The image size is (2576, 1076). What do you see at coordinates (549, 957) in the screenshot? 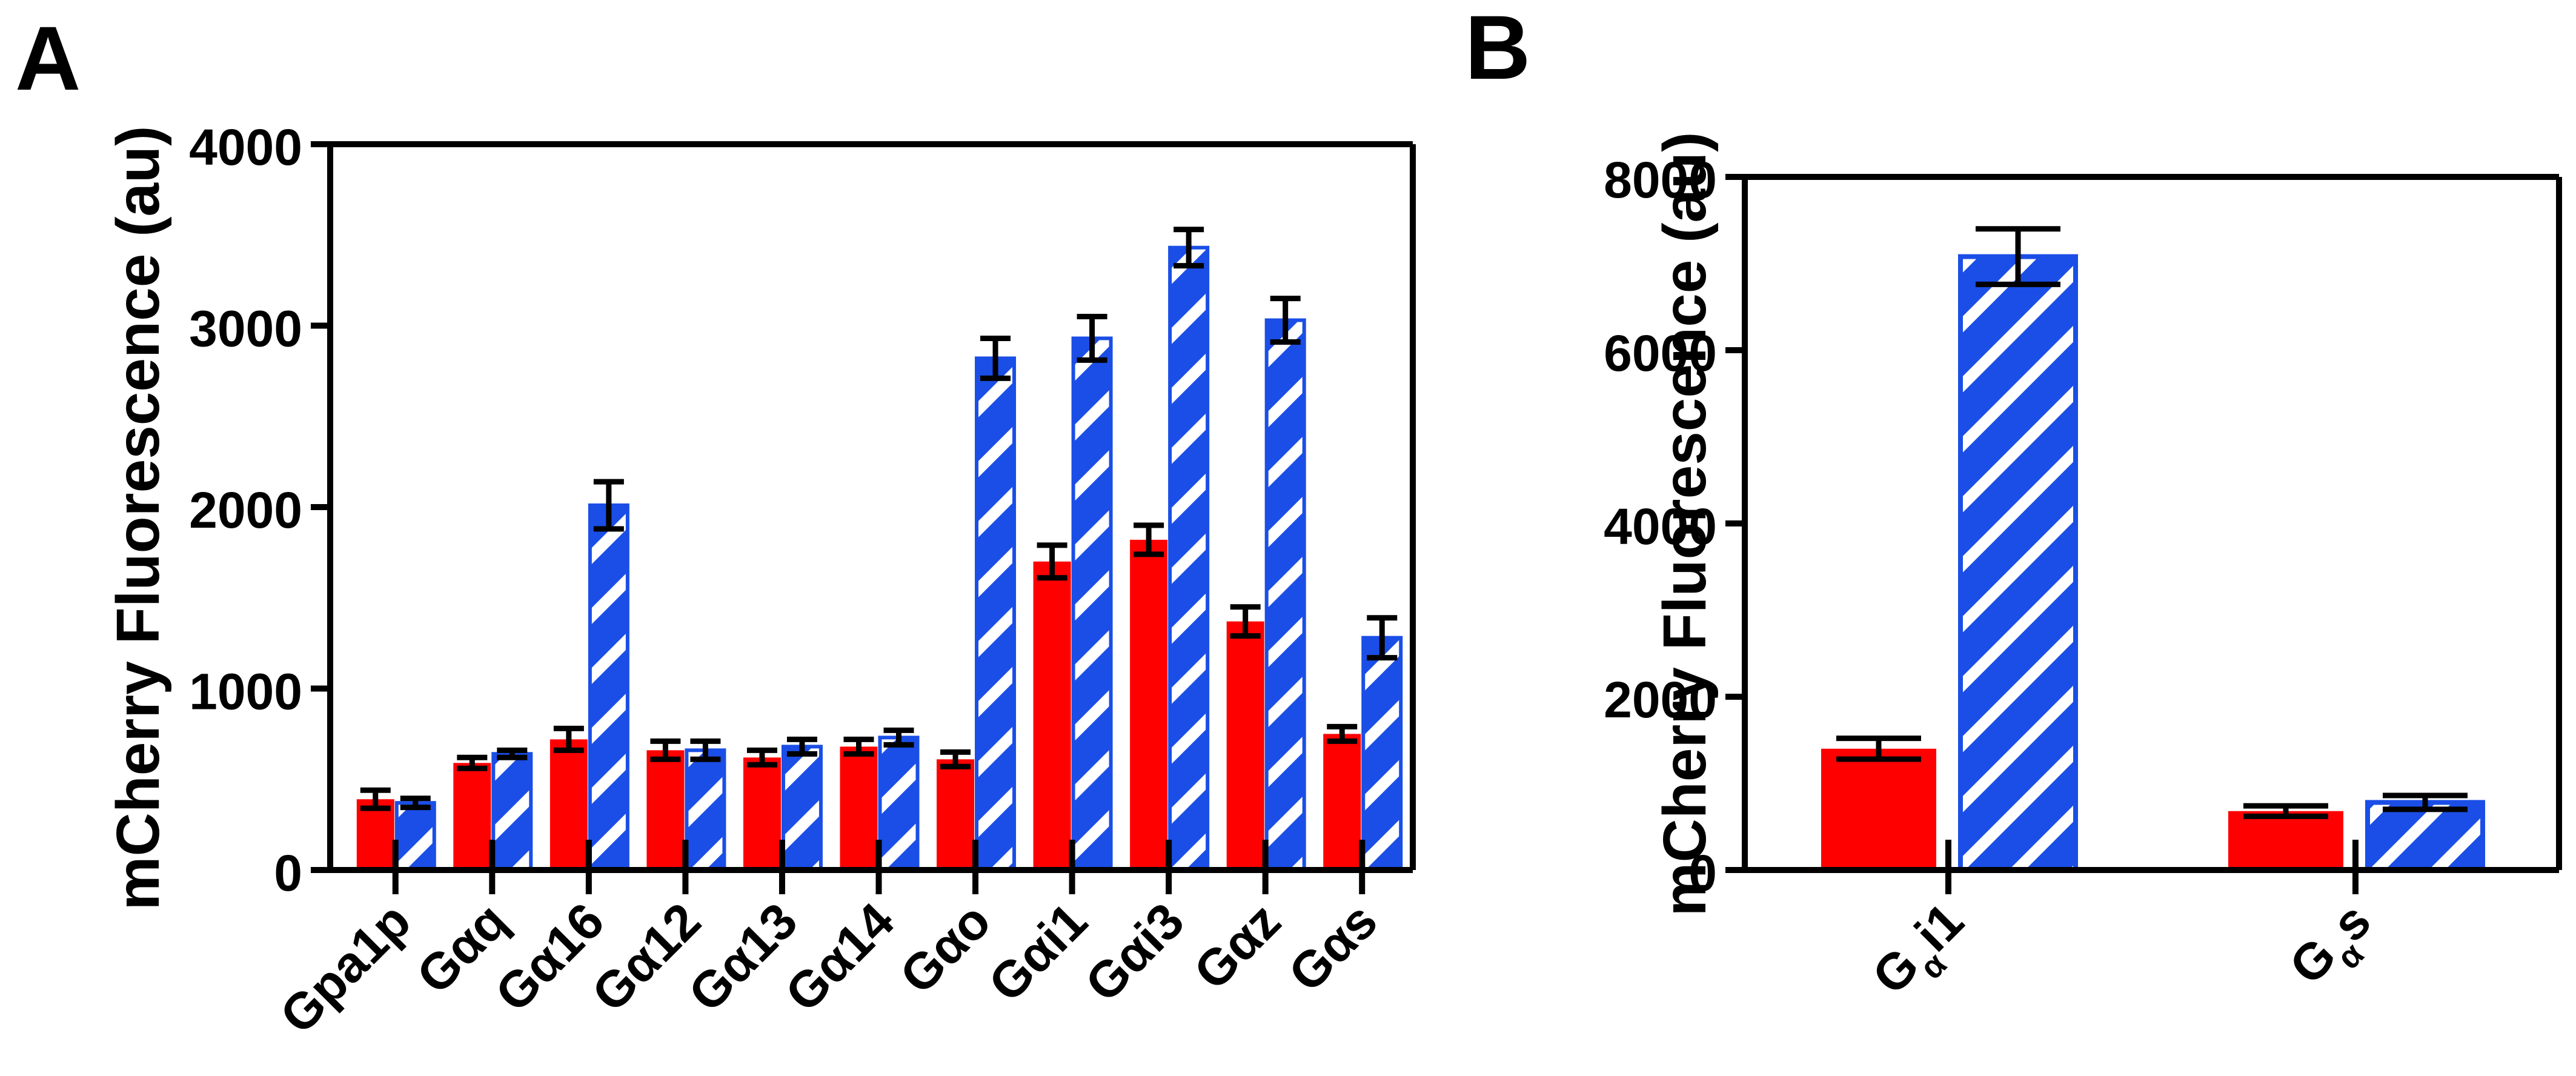
I see `x-tick-label: Gα16` at bounding box center [549, 957].